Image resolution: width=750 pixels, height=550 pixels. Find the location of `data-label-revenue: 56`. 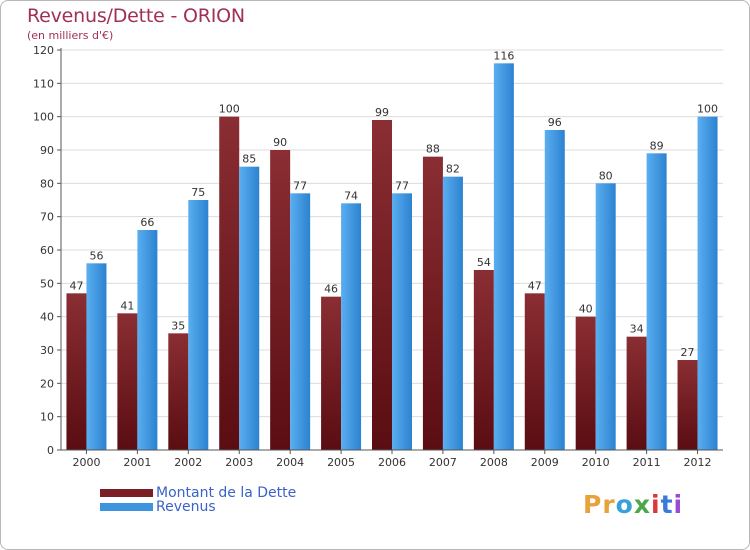

data-label-revenue: 56 is located at coordinates (96, 255).